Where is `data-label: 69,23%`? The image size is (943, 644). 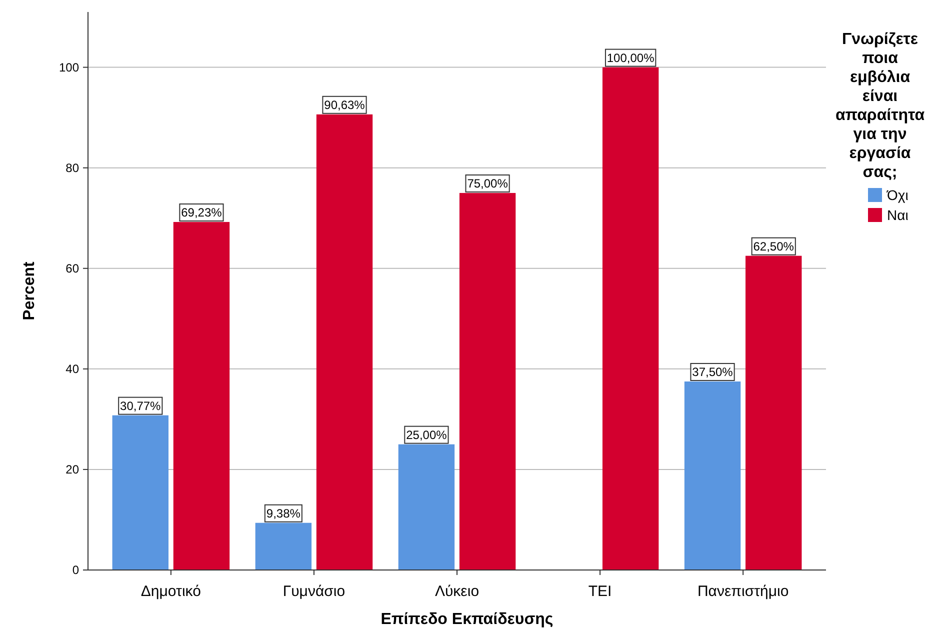
data-label: 69,23% is located at coordinates (201, 212).